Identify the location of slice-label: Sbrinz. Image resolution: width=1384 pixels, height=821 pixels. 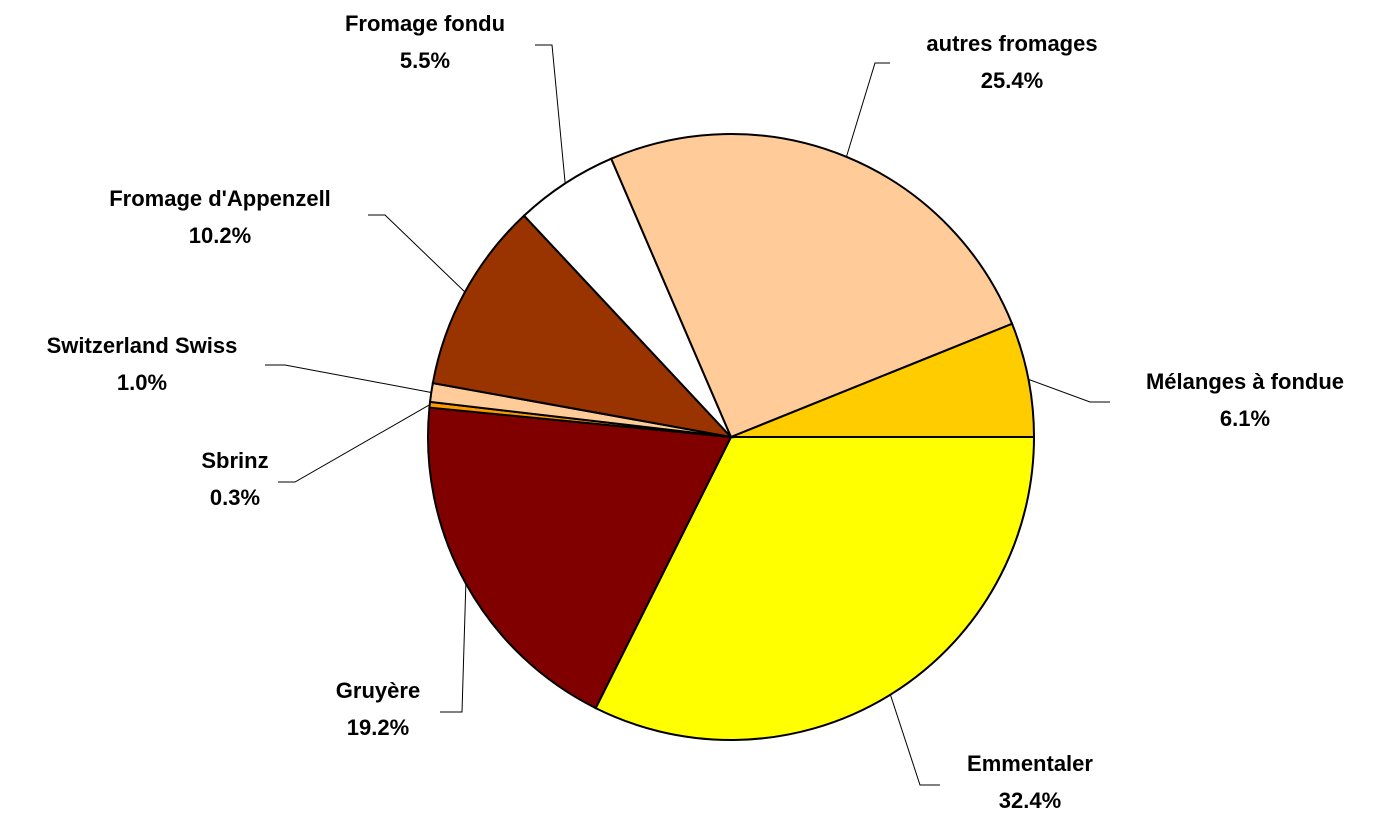
(234, 460).